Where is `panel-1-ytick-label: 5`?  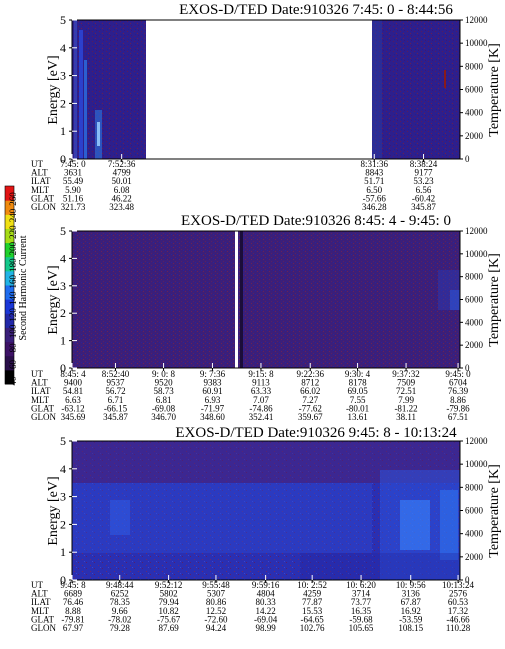
panel-1-ytick-label: 5 is located at coordinates (63, 20).